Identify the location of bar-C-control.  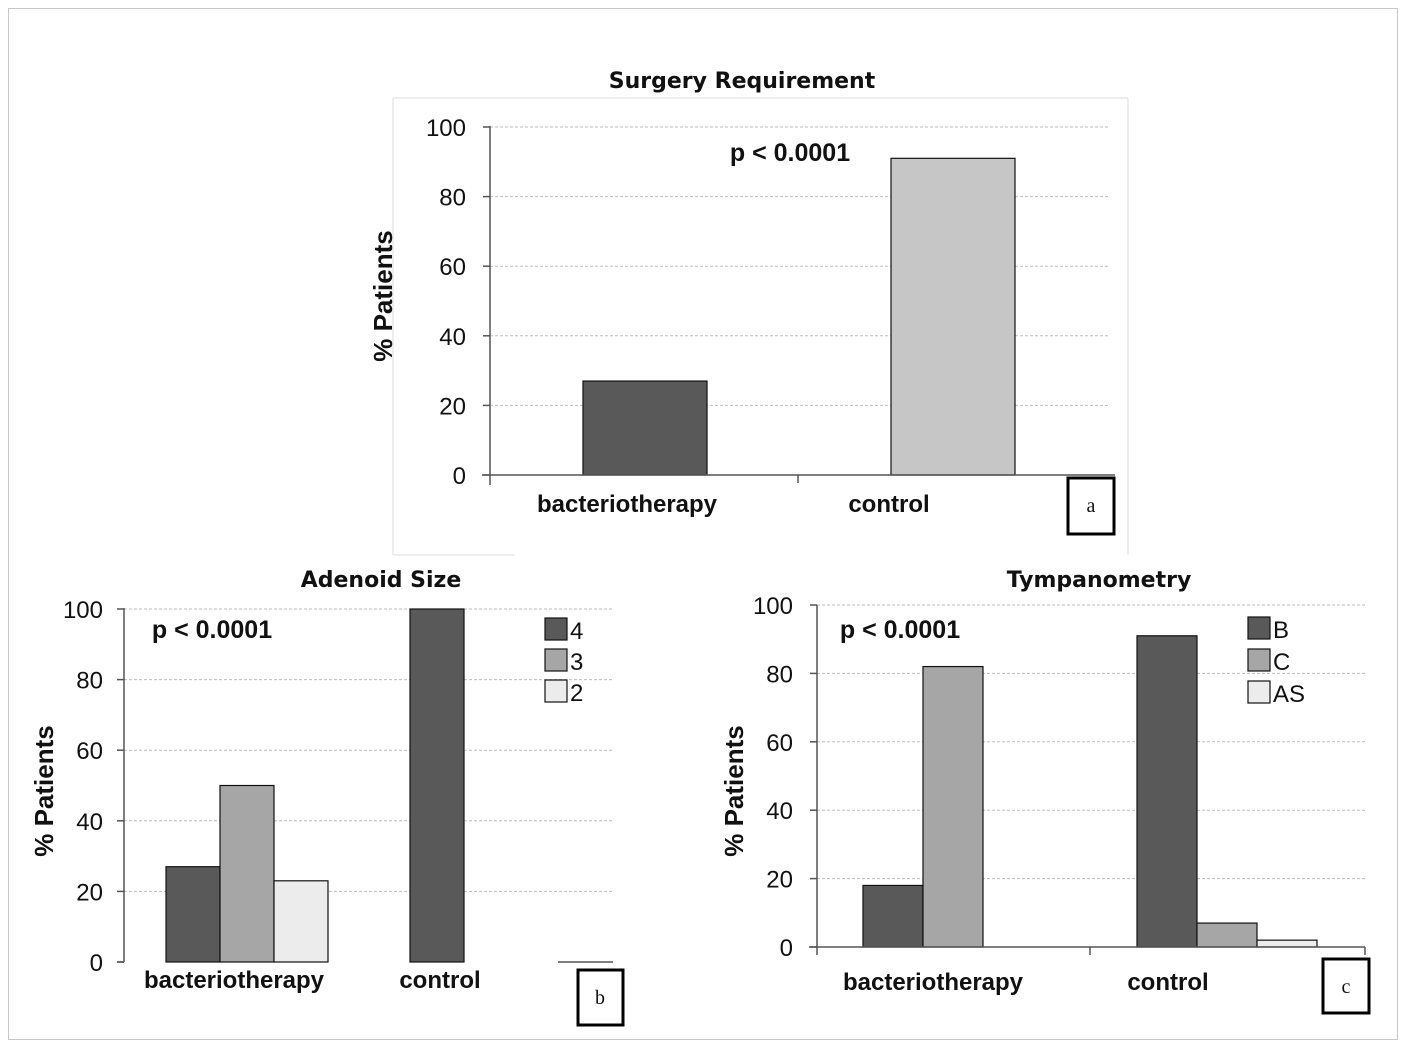
(1227, 935).